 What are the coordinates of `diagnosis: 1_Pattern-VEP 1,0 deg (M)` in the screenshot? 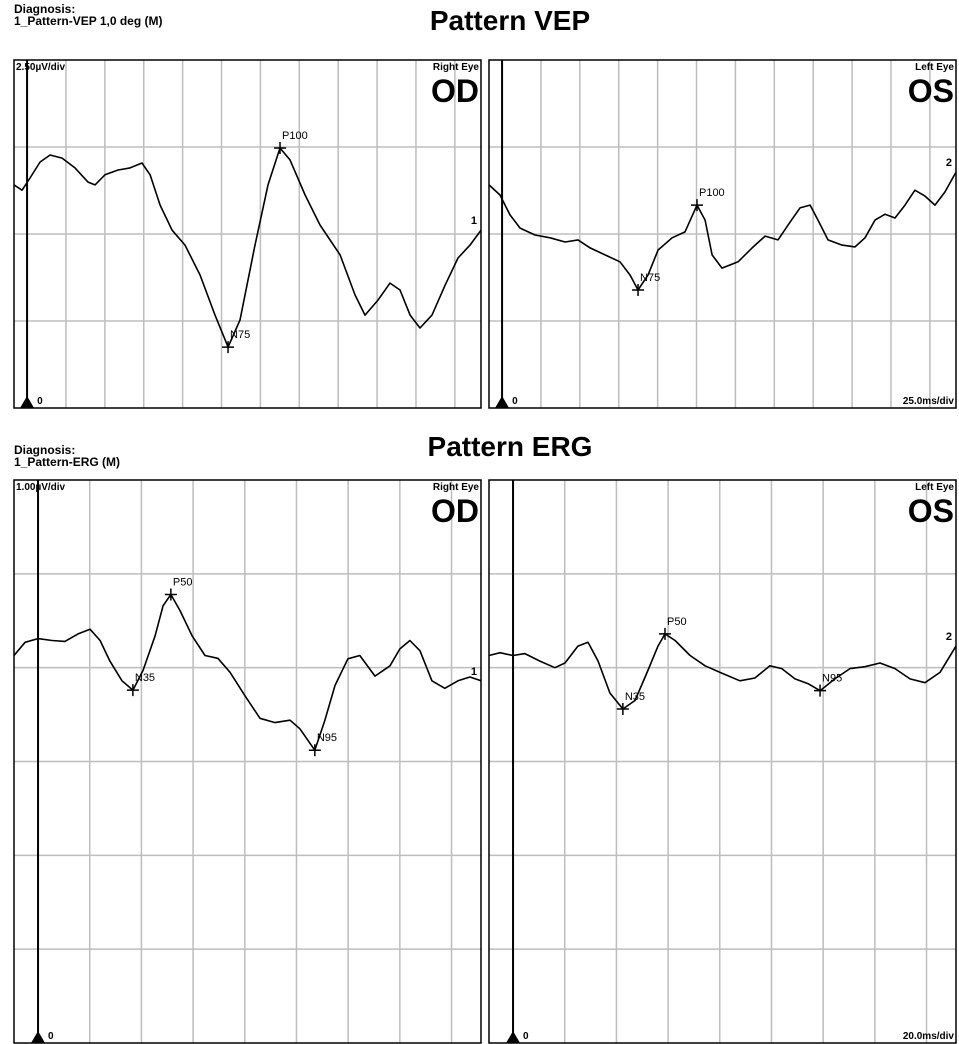 It's located at (88, 21).